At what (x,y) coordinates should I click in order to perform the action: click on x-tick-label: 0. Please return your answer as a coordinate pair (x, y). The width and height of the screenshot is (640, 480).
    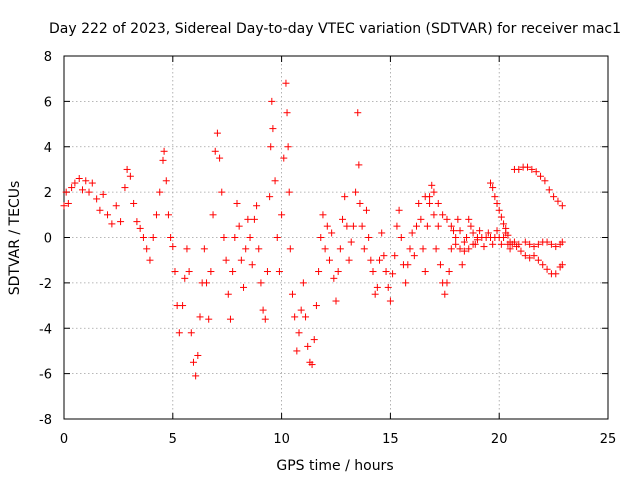
    Looking at the image, I should click on (64, 439).